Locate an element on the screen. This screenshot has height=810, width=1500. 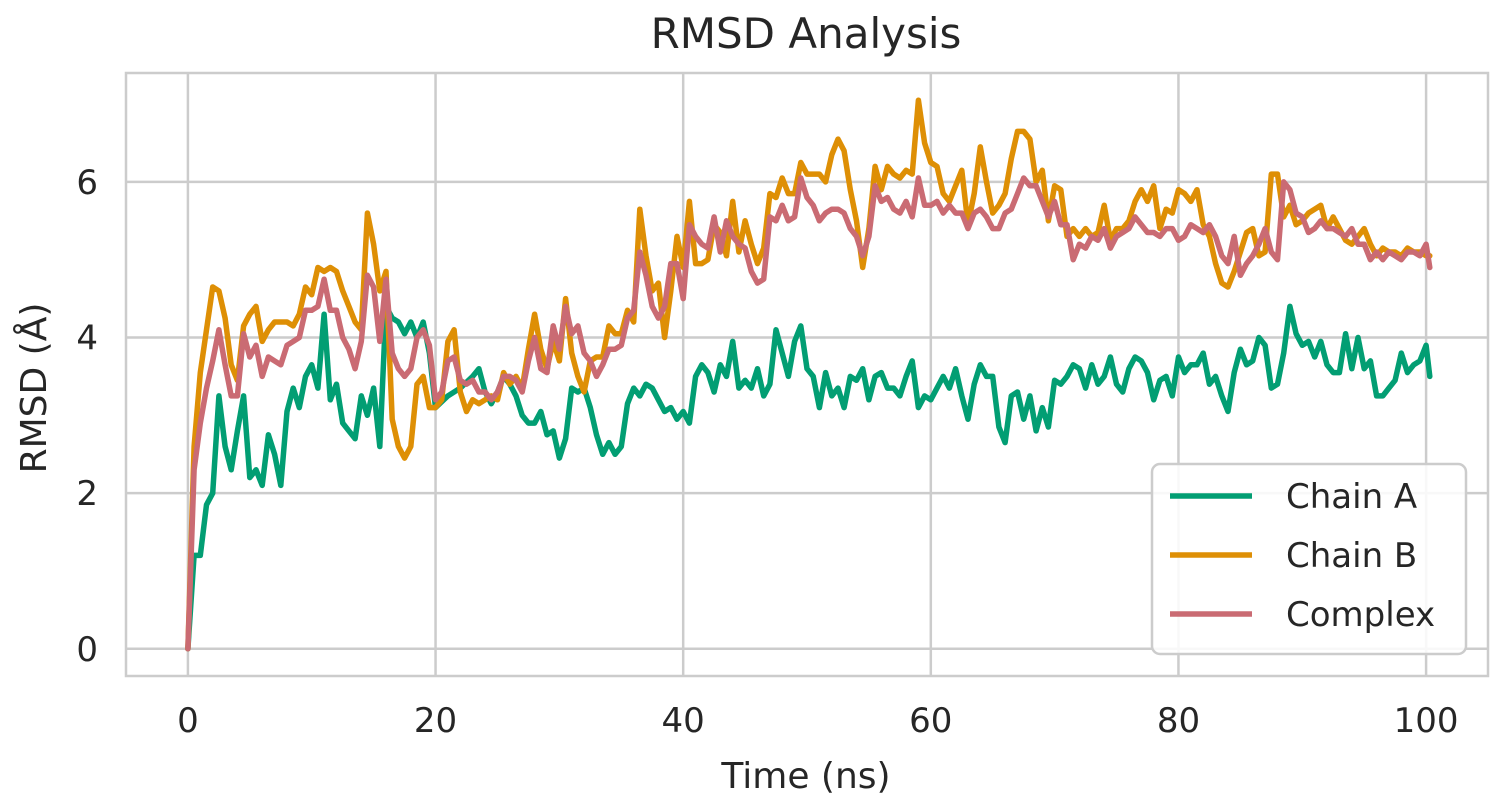
legend: Chain A Chain B Complex is located at coordinates (1309, 559).